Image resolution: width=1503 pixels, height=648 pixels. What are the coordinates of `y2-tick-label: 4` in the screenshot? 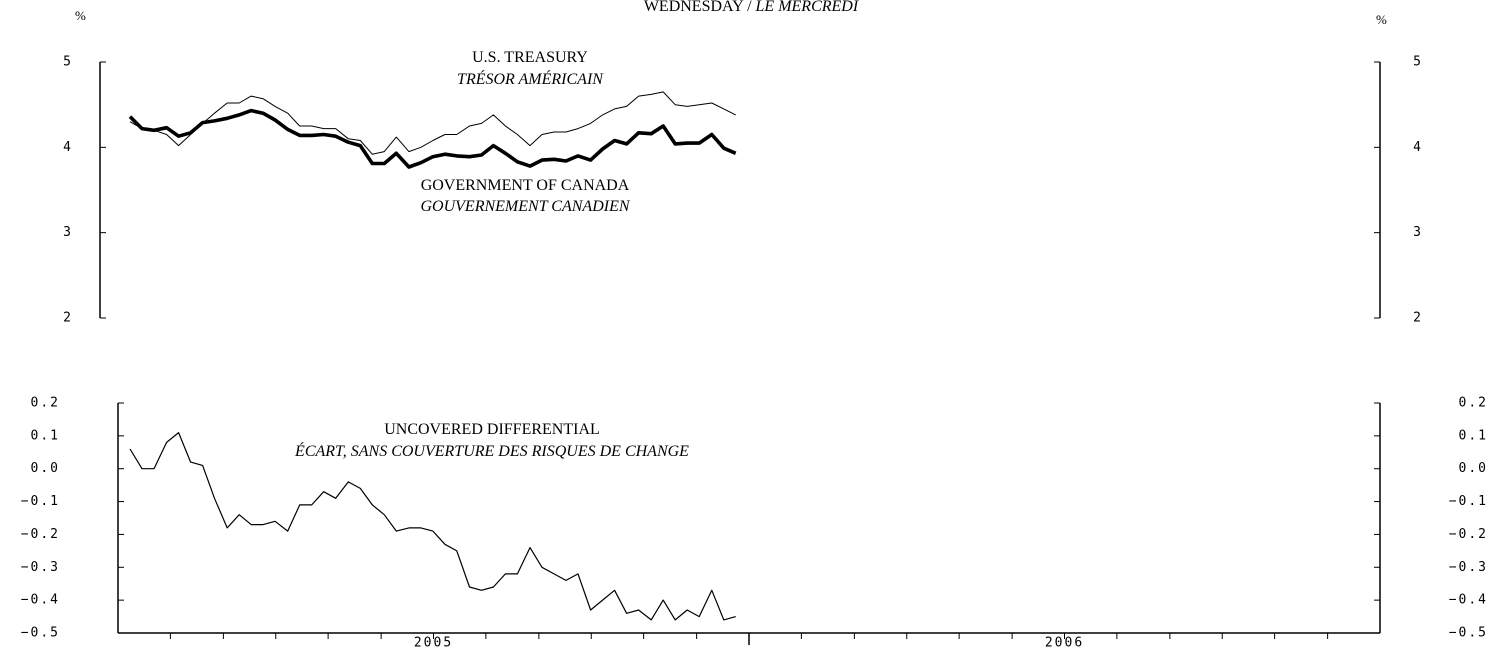 It's located at (1418, 147).